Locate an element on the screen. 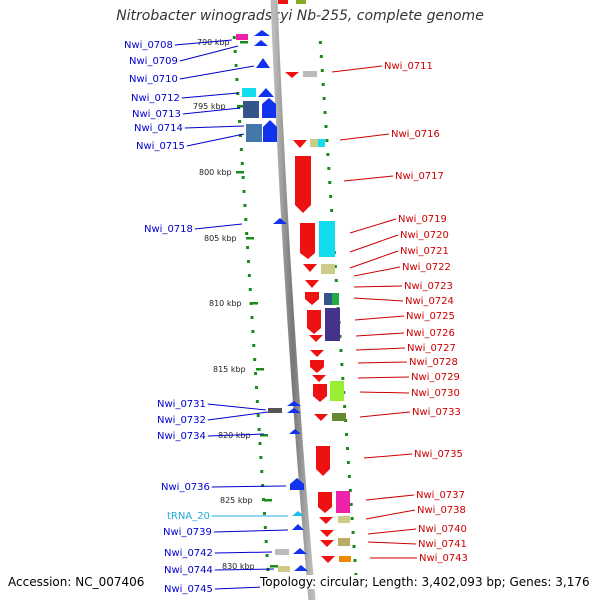 This screenshot has height=600, width=600. gene-label: Nwi_0714 is located at coordinates (158, 128).